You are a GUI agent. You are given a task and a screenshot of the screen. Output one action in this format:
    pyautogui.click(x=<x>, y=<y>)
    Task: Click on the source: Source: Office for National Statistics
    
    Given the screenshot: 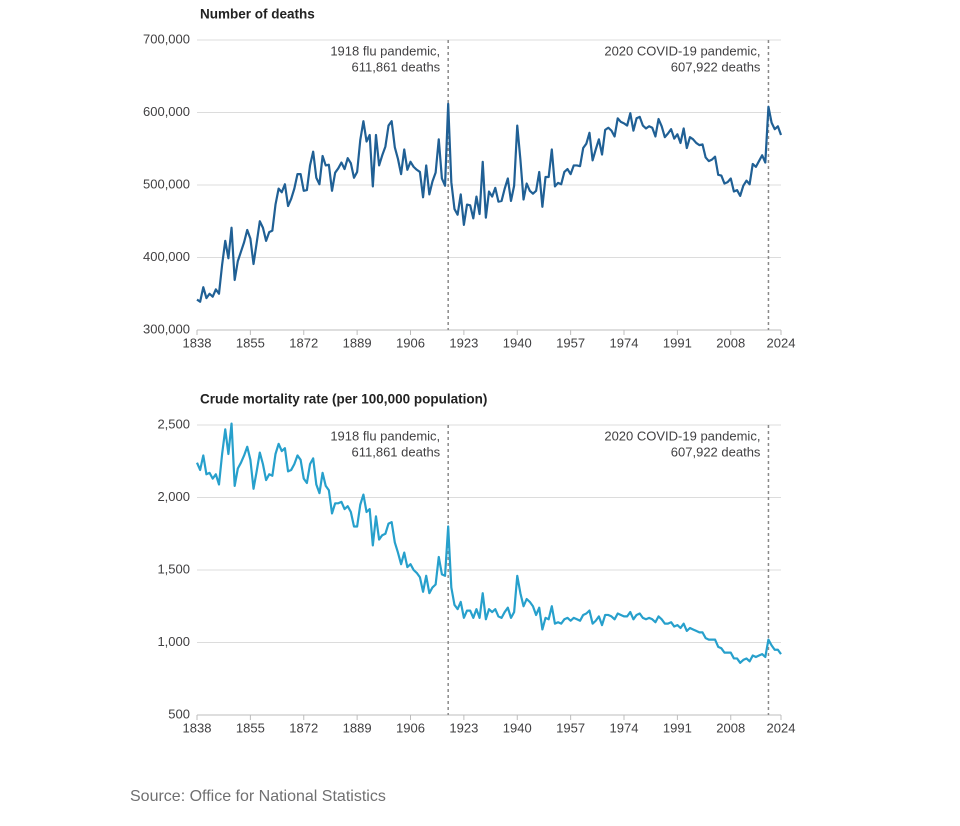 What is the action you would take?
    pyautogui.click(x=258, y=796)
    